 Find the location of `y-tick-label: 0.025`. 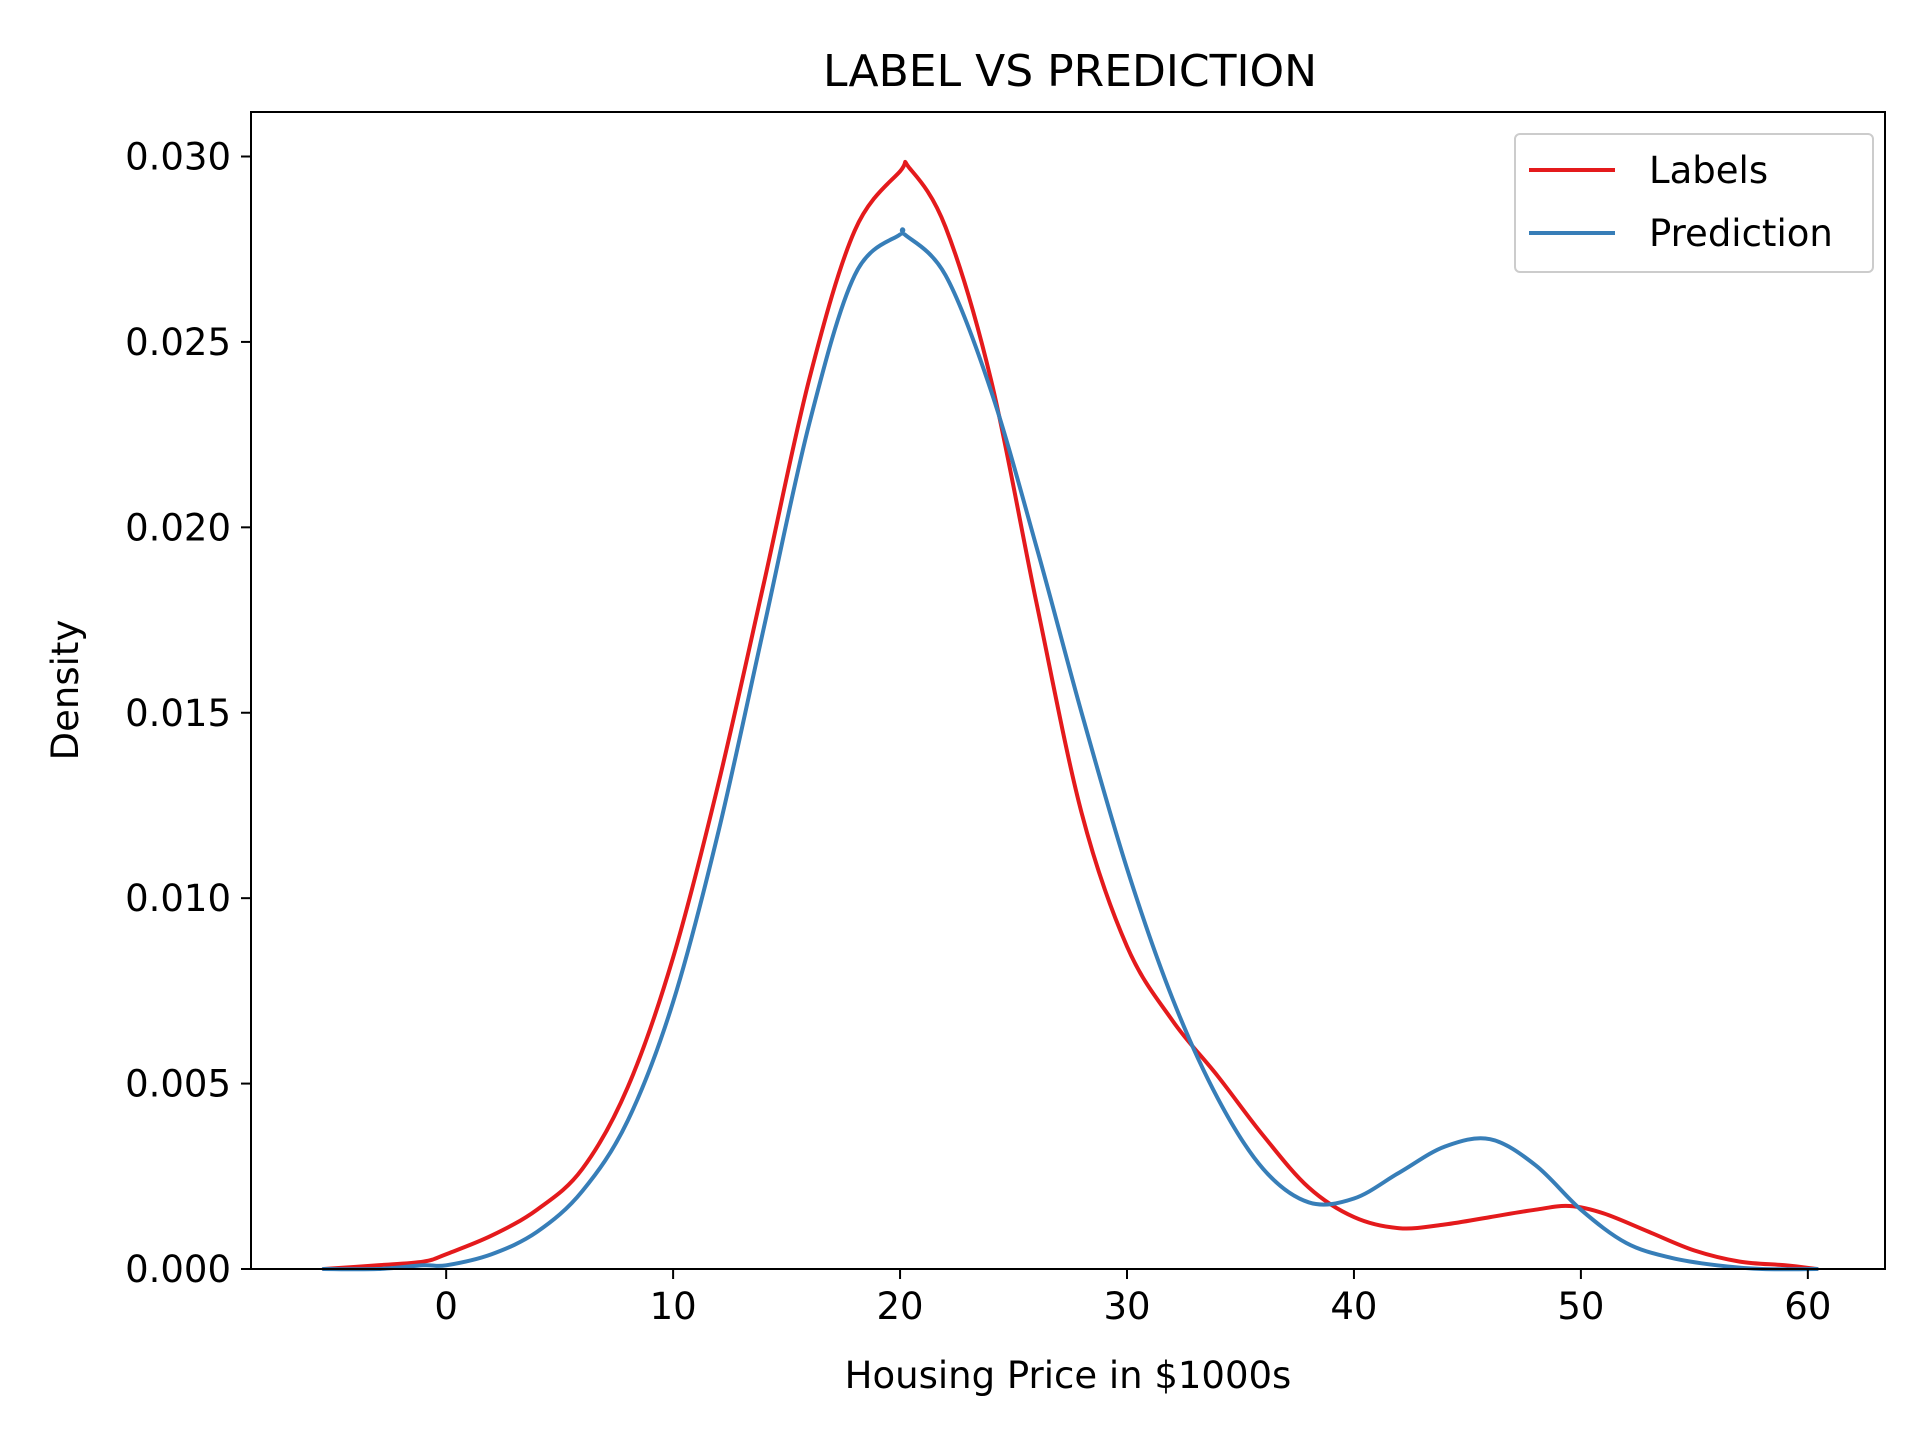

y-tick-label: 0.025 is located at coordinates (178, 342).